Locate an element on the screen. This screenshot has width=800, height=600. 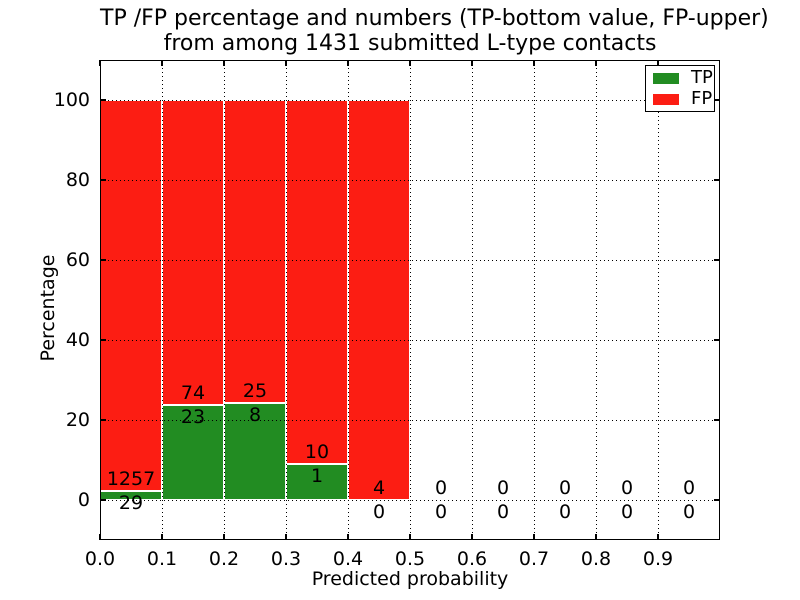
fp-count-label: 4 is located at coordinates (379, 488).